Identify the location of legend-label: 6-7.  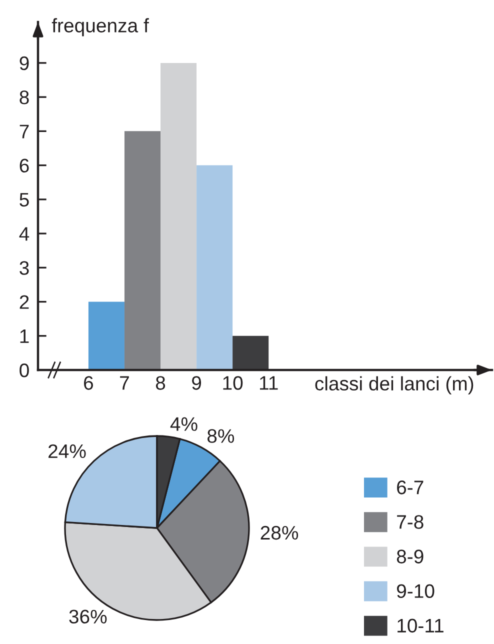
(410, 487).